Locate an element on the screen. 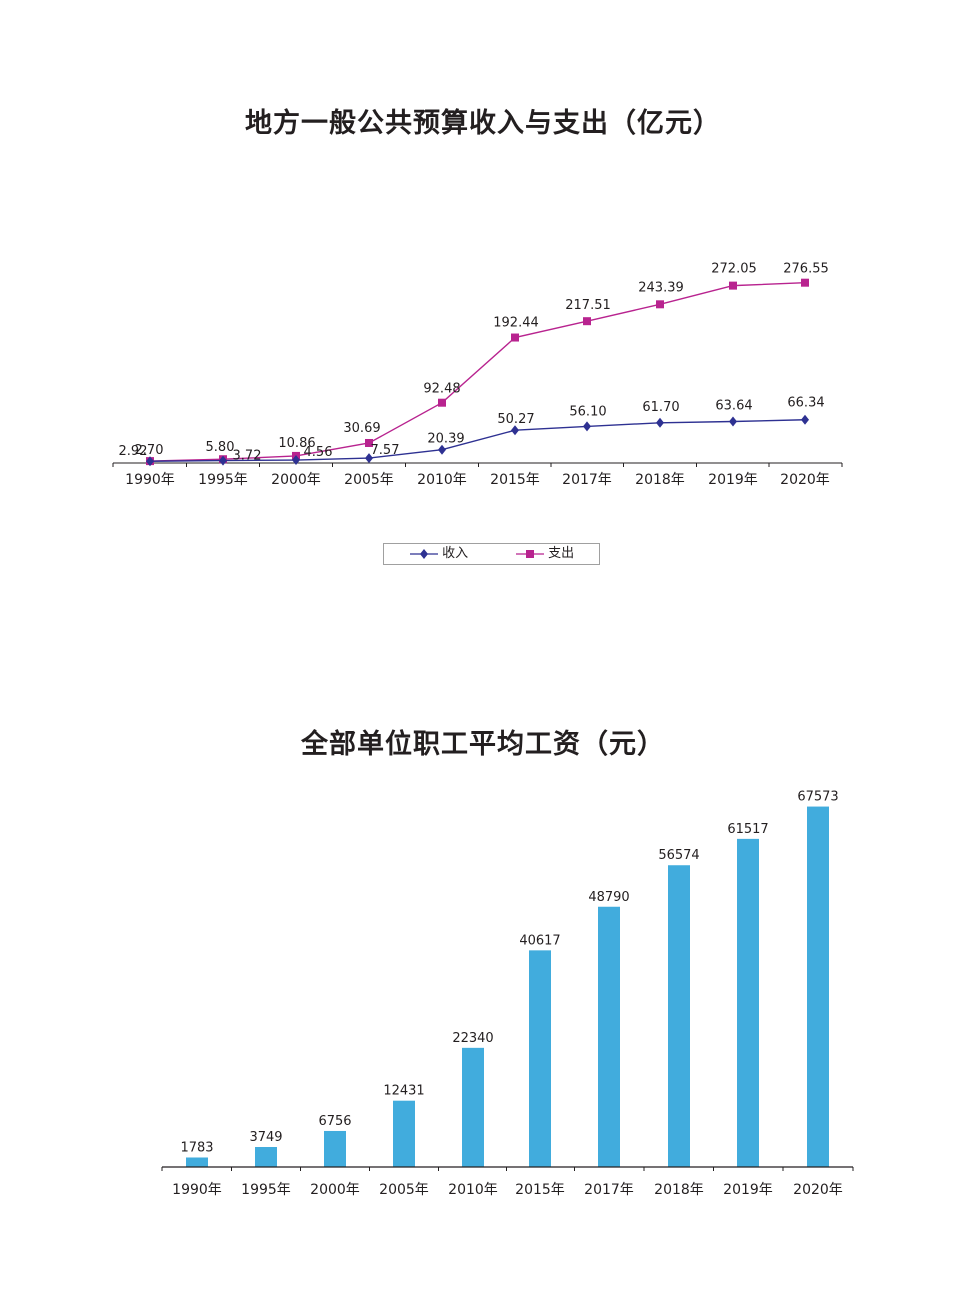  data-label: 56574 is located at coordinates (678, 855).